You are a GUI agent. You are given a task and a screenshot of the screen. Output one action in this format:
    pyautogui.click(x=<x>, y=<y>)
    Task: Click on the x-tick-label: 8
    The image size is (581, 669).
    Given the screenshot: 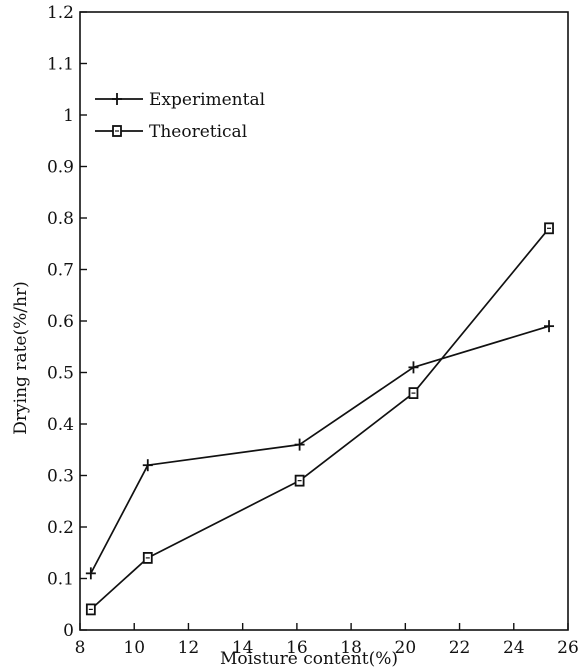 What is the action you would take?
    pyautogui.click(x=80, y=648)
    